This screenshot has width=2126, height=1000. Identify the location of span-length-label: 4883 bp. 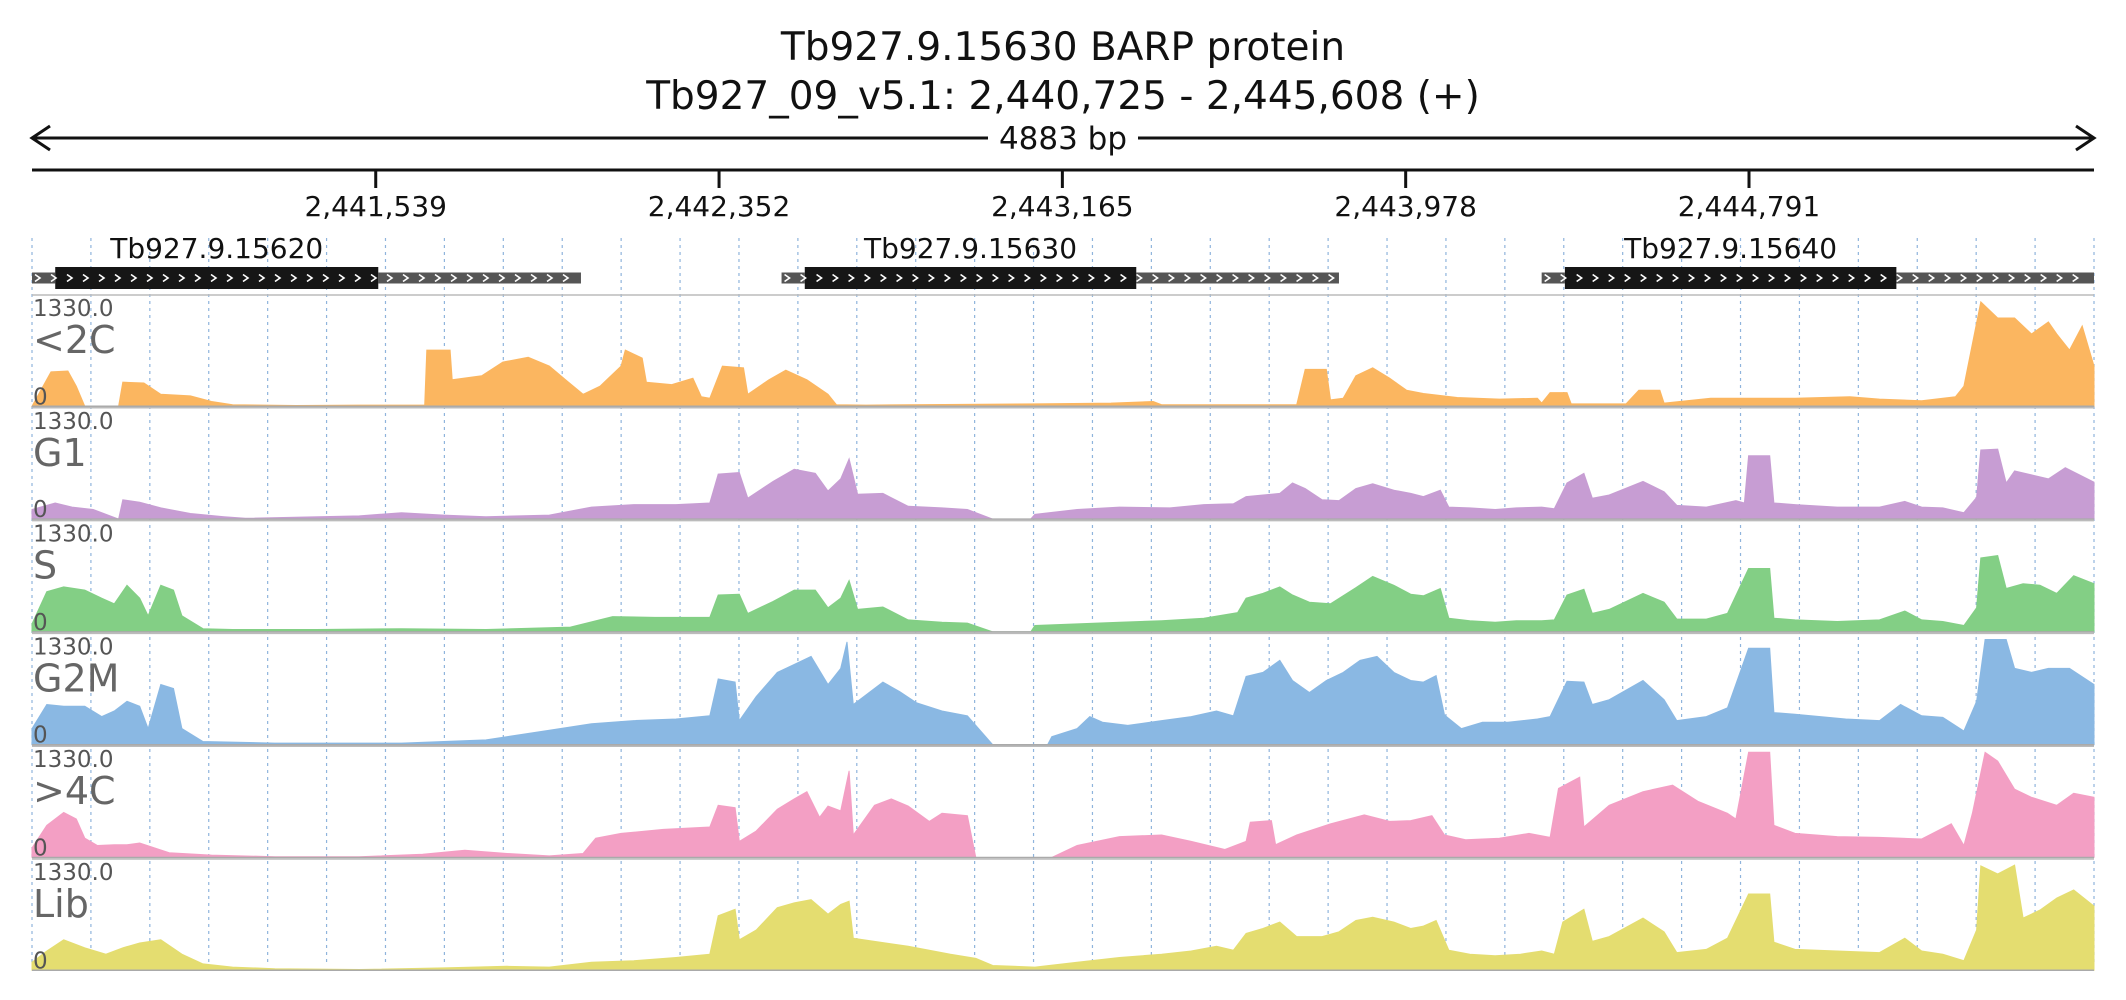
(1063, 139).